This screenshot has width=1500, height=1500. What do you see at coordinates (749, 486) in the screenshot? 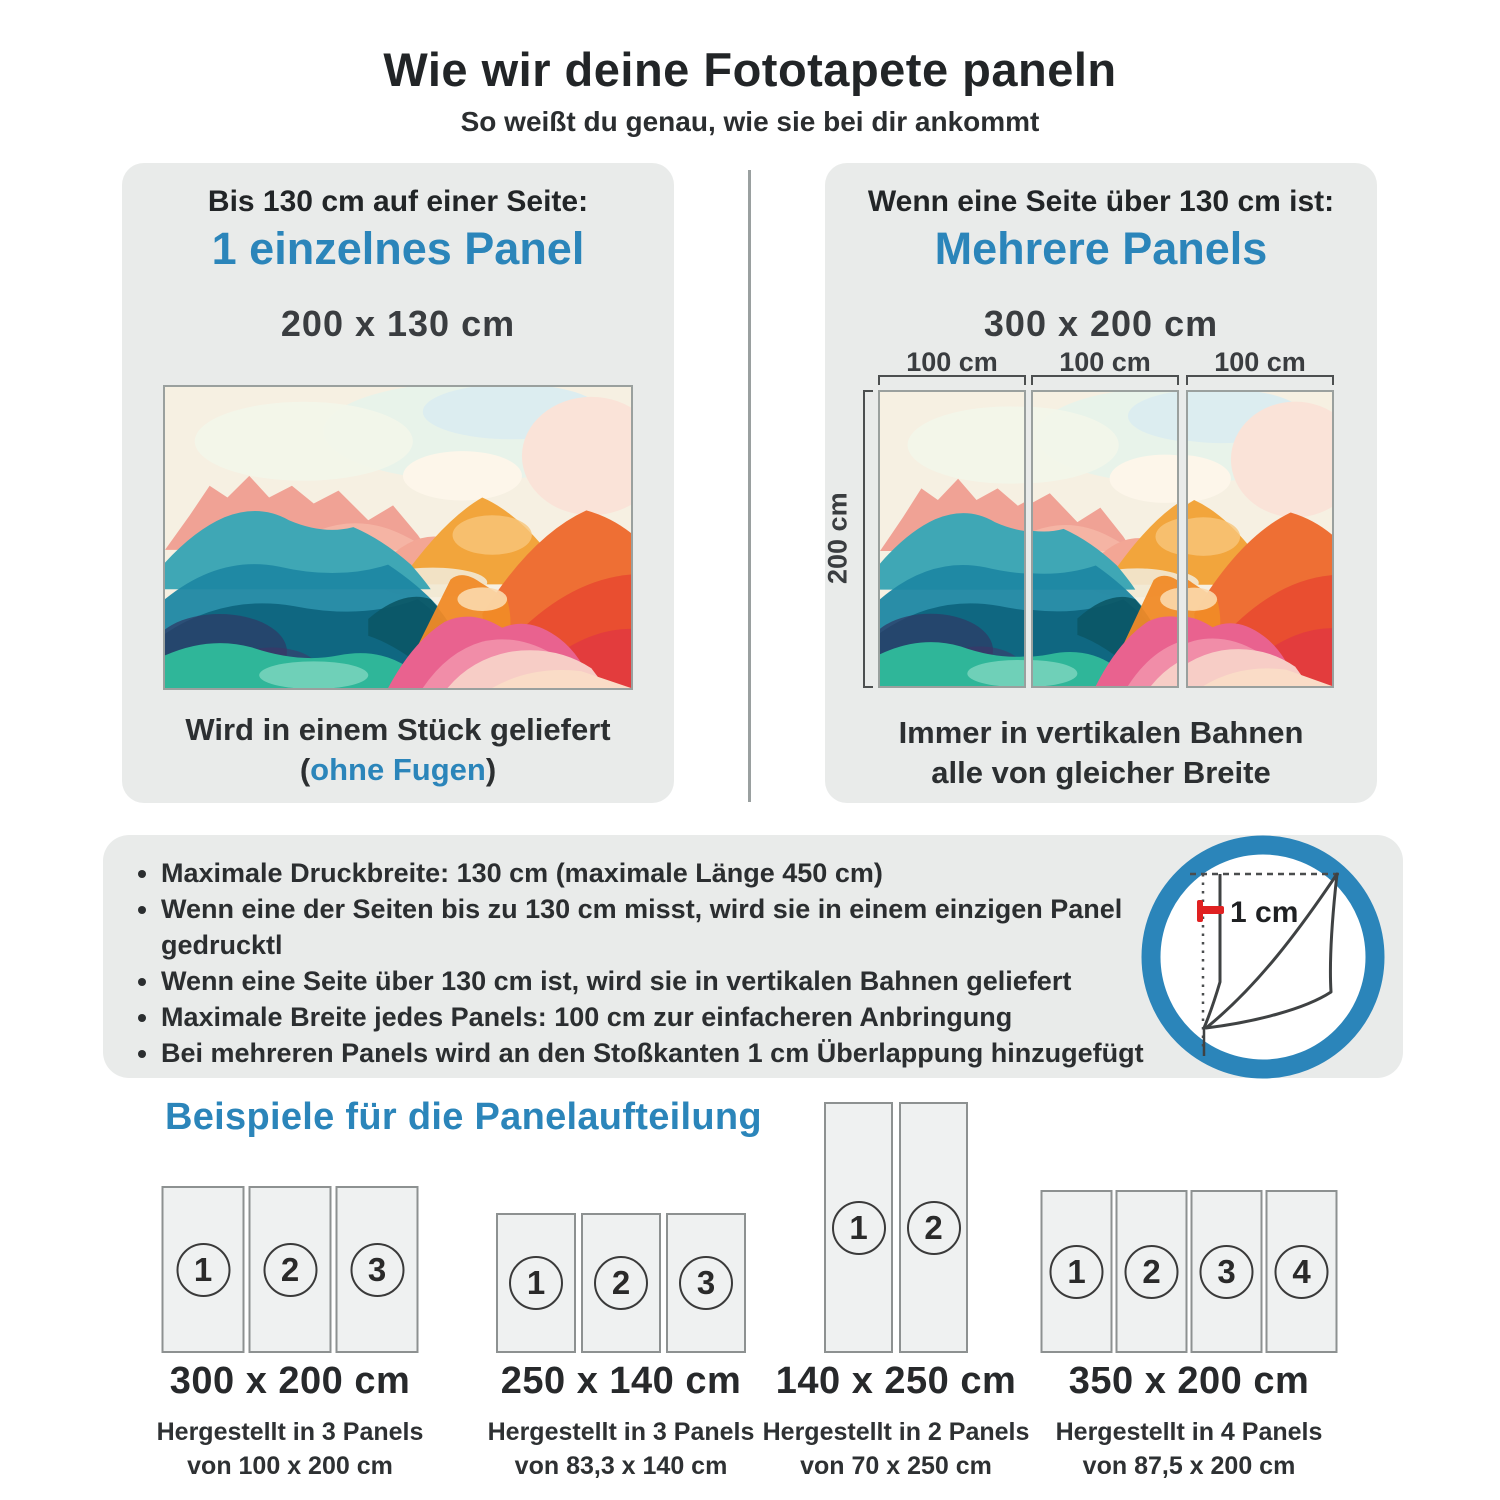
I see `card-divider` at bounding box center [749, 486].